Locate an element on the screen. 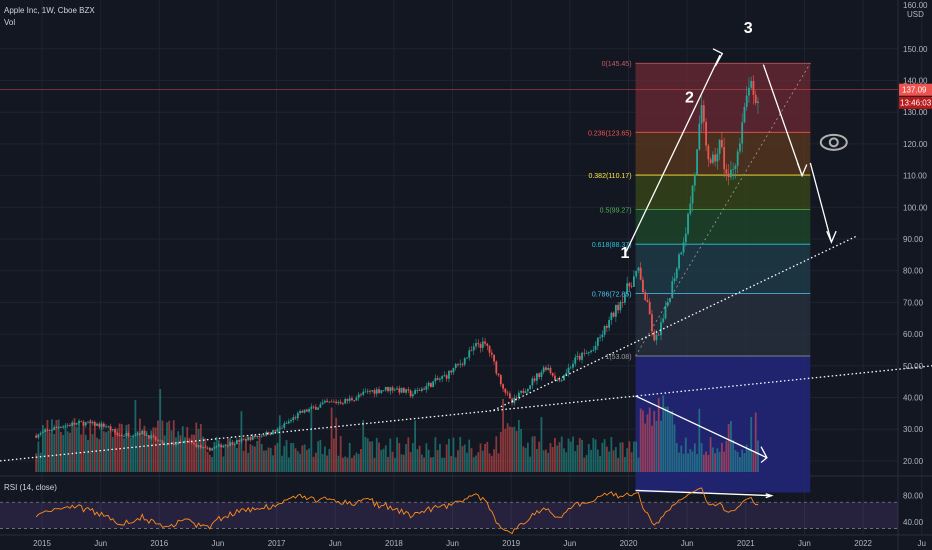 The width and height of the screenshot is (932, 550). rsi-tick-label: 80.00 is located at coordinates (913, 496).